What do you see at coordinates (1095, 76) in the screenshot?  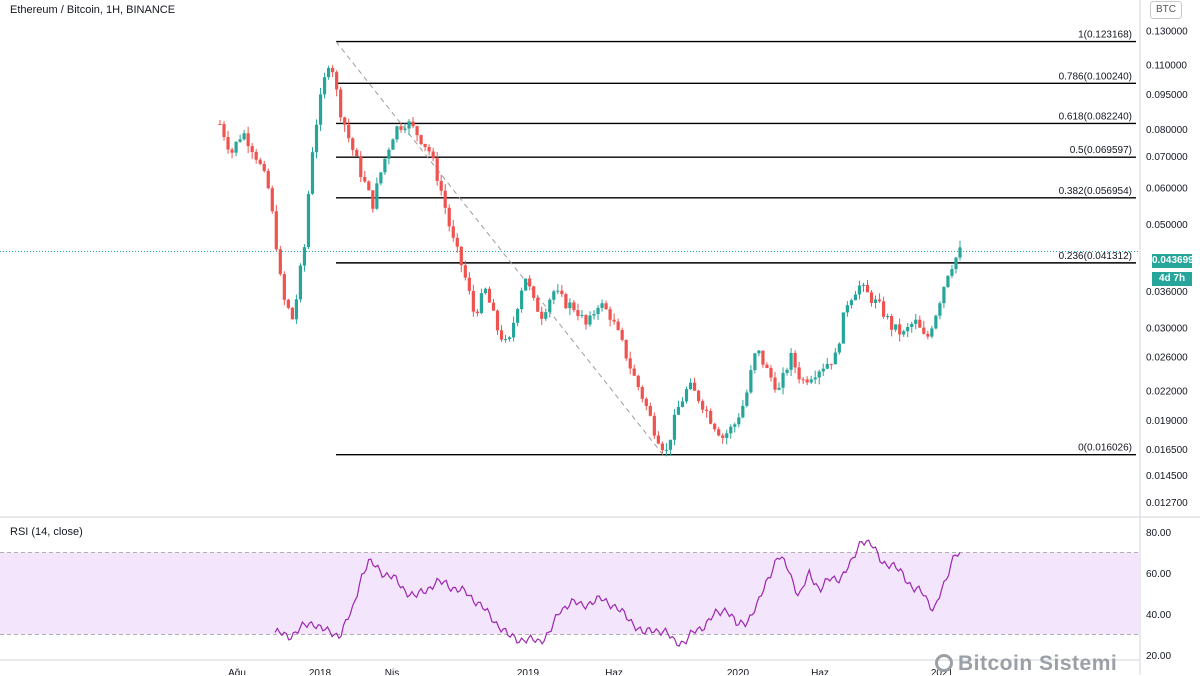 I see `fib-level-label: 0.786(0.100240)` at bounding box center [1095, 76].